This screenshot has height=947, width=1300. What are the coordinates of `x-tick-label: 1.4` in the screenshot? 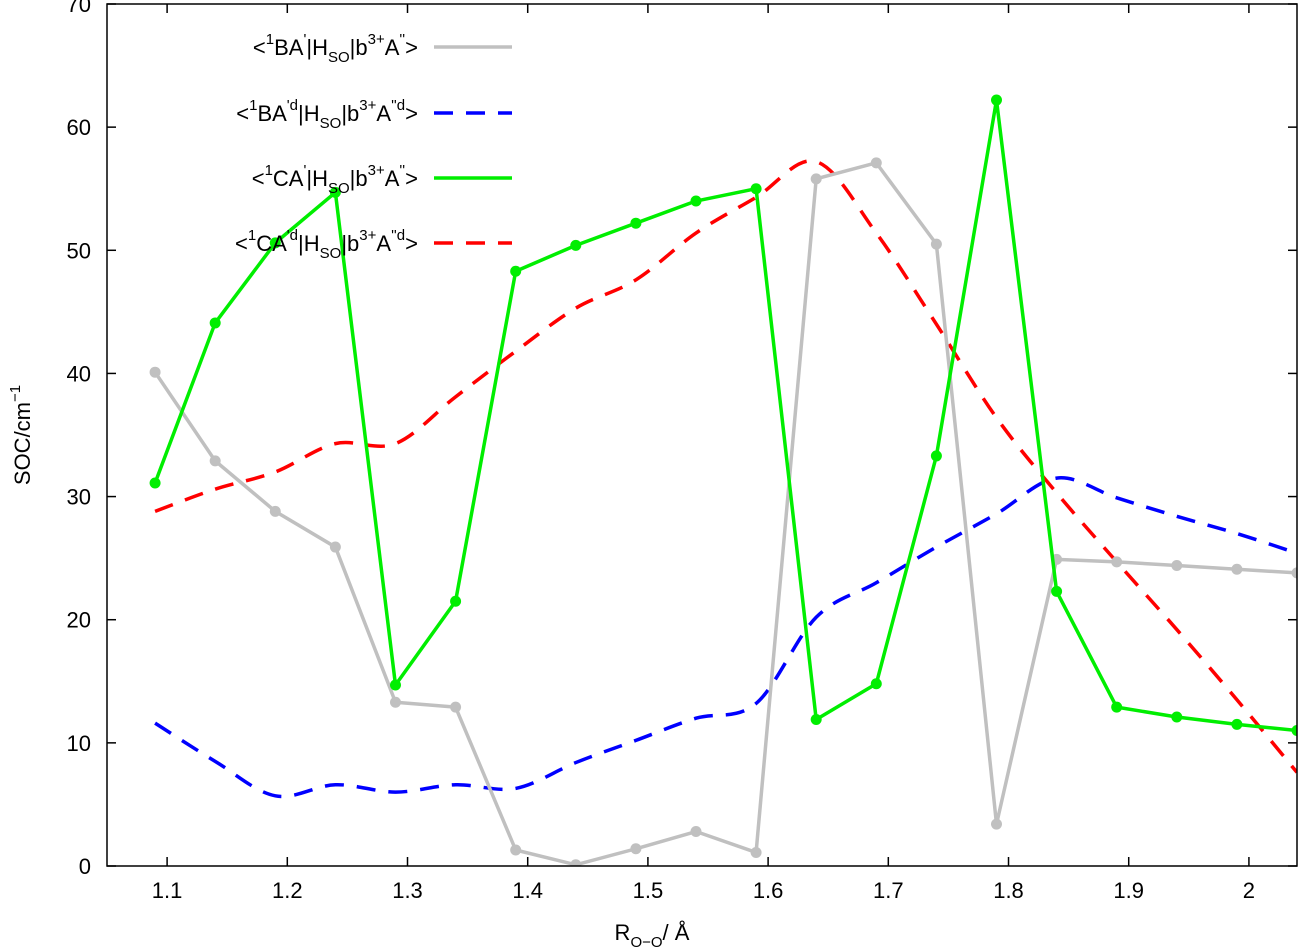 It's located at (527, 890).